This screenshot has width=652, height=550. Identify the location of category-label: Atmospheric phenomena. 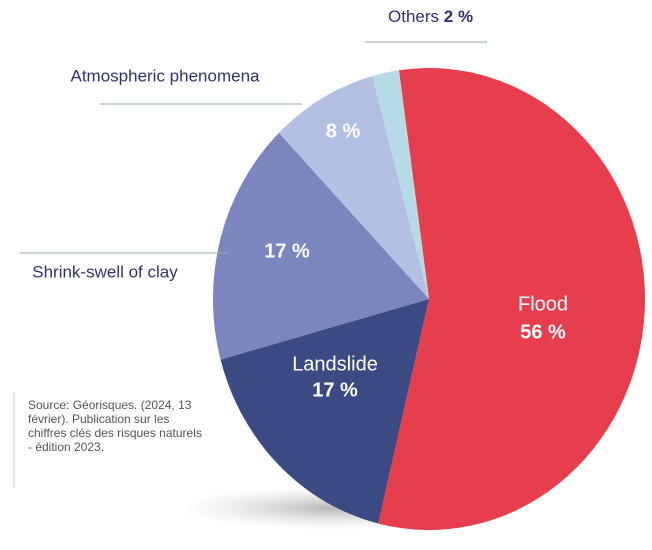
(165, 75).